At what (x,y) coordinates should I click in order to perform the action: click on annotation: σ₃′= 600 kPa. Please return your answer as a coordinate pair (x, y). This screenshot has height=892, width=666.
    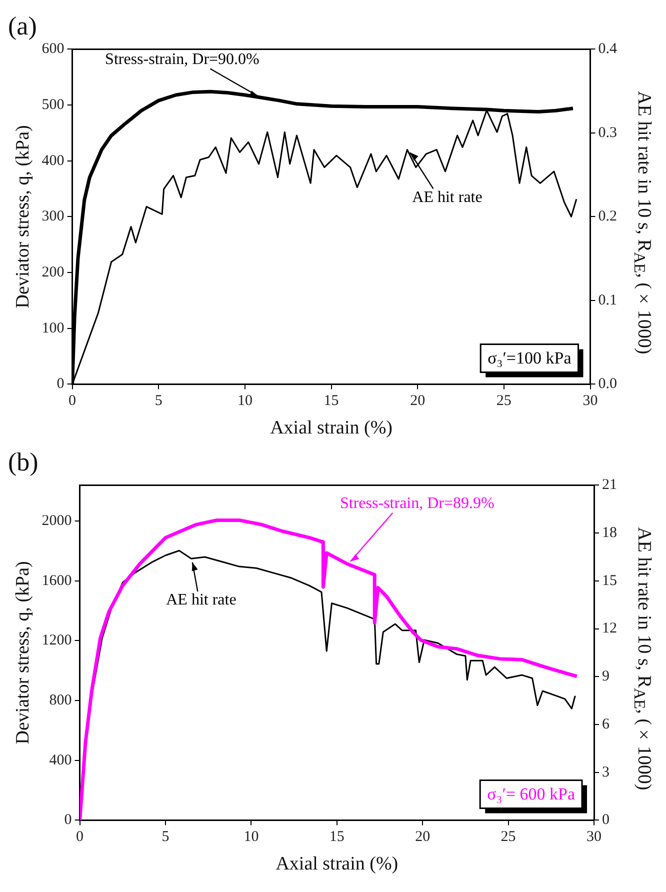
    Looking at the image, I should click on (531, 794).